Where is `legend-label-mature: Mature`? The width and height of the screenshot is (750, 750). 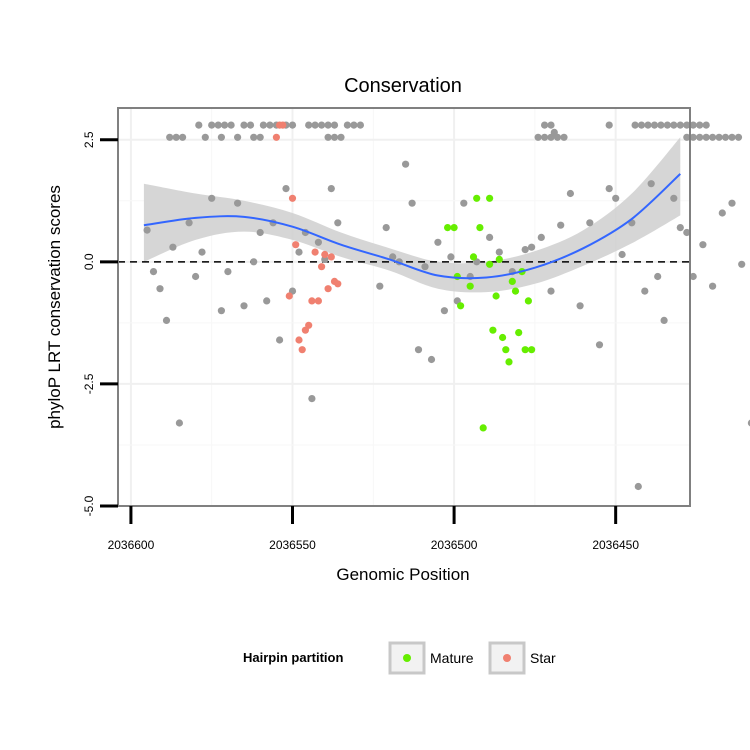 legend-label-mature: Mature is located at coordinates (452, 658).